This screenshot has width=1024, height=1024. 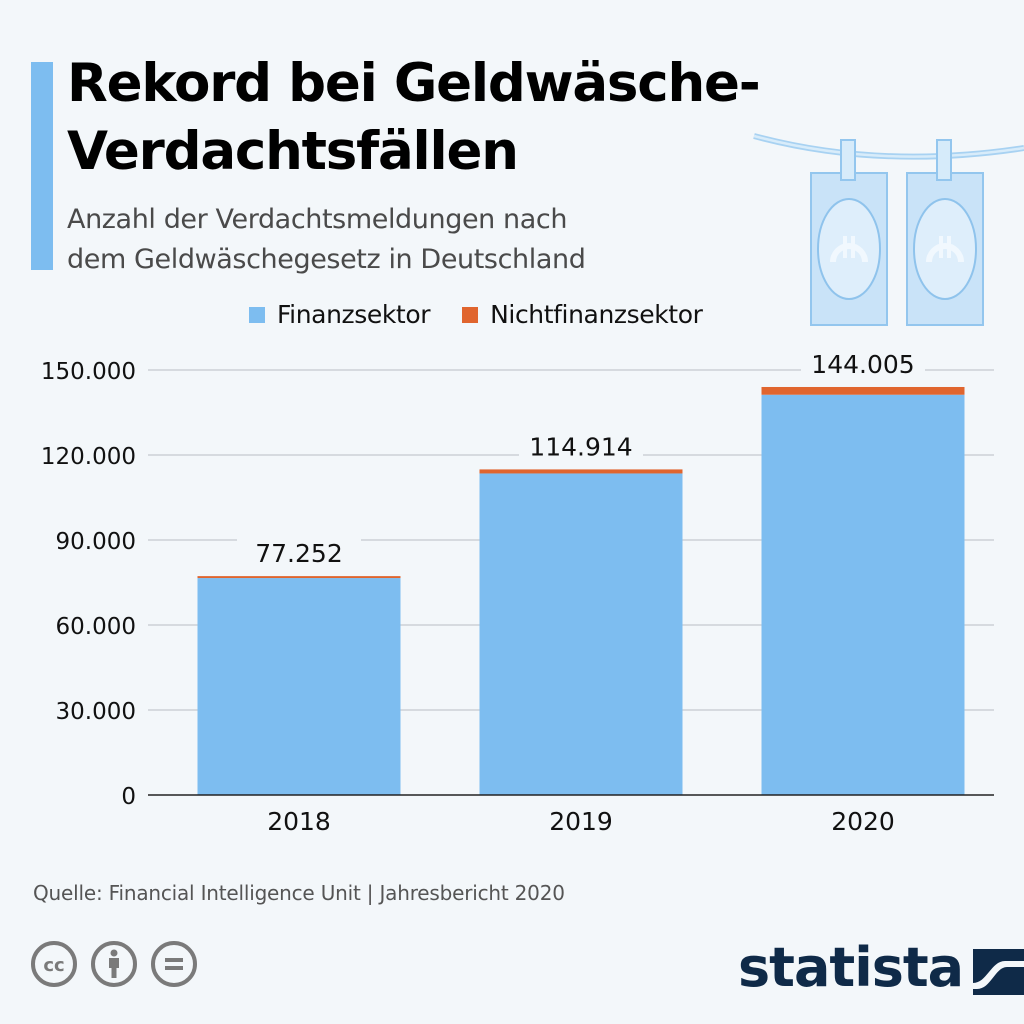 I want to click on euro-banknotes-on-clothesline-icon, so click(x=888, y=229).